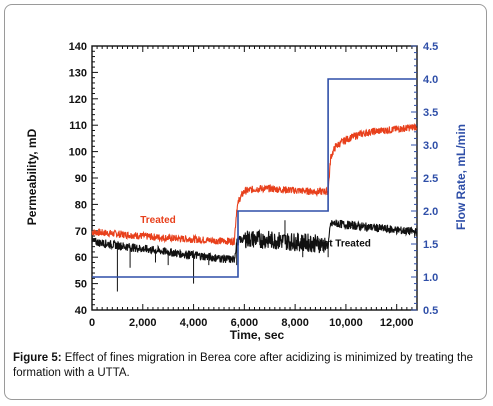  I want to click on y-axis-title: Permeability, mD, so click(32, 176).